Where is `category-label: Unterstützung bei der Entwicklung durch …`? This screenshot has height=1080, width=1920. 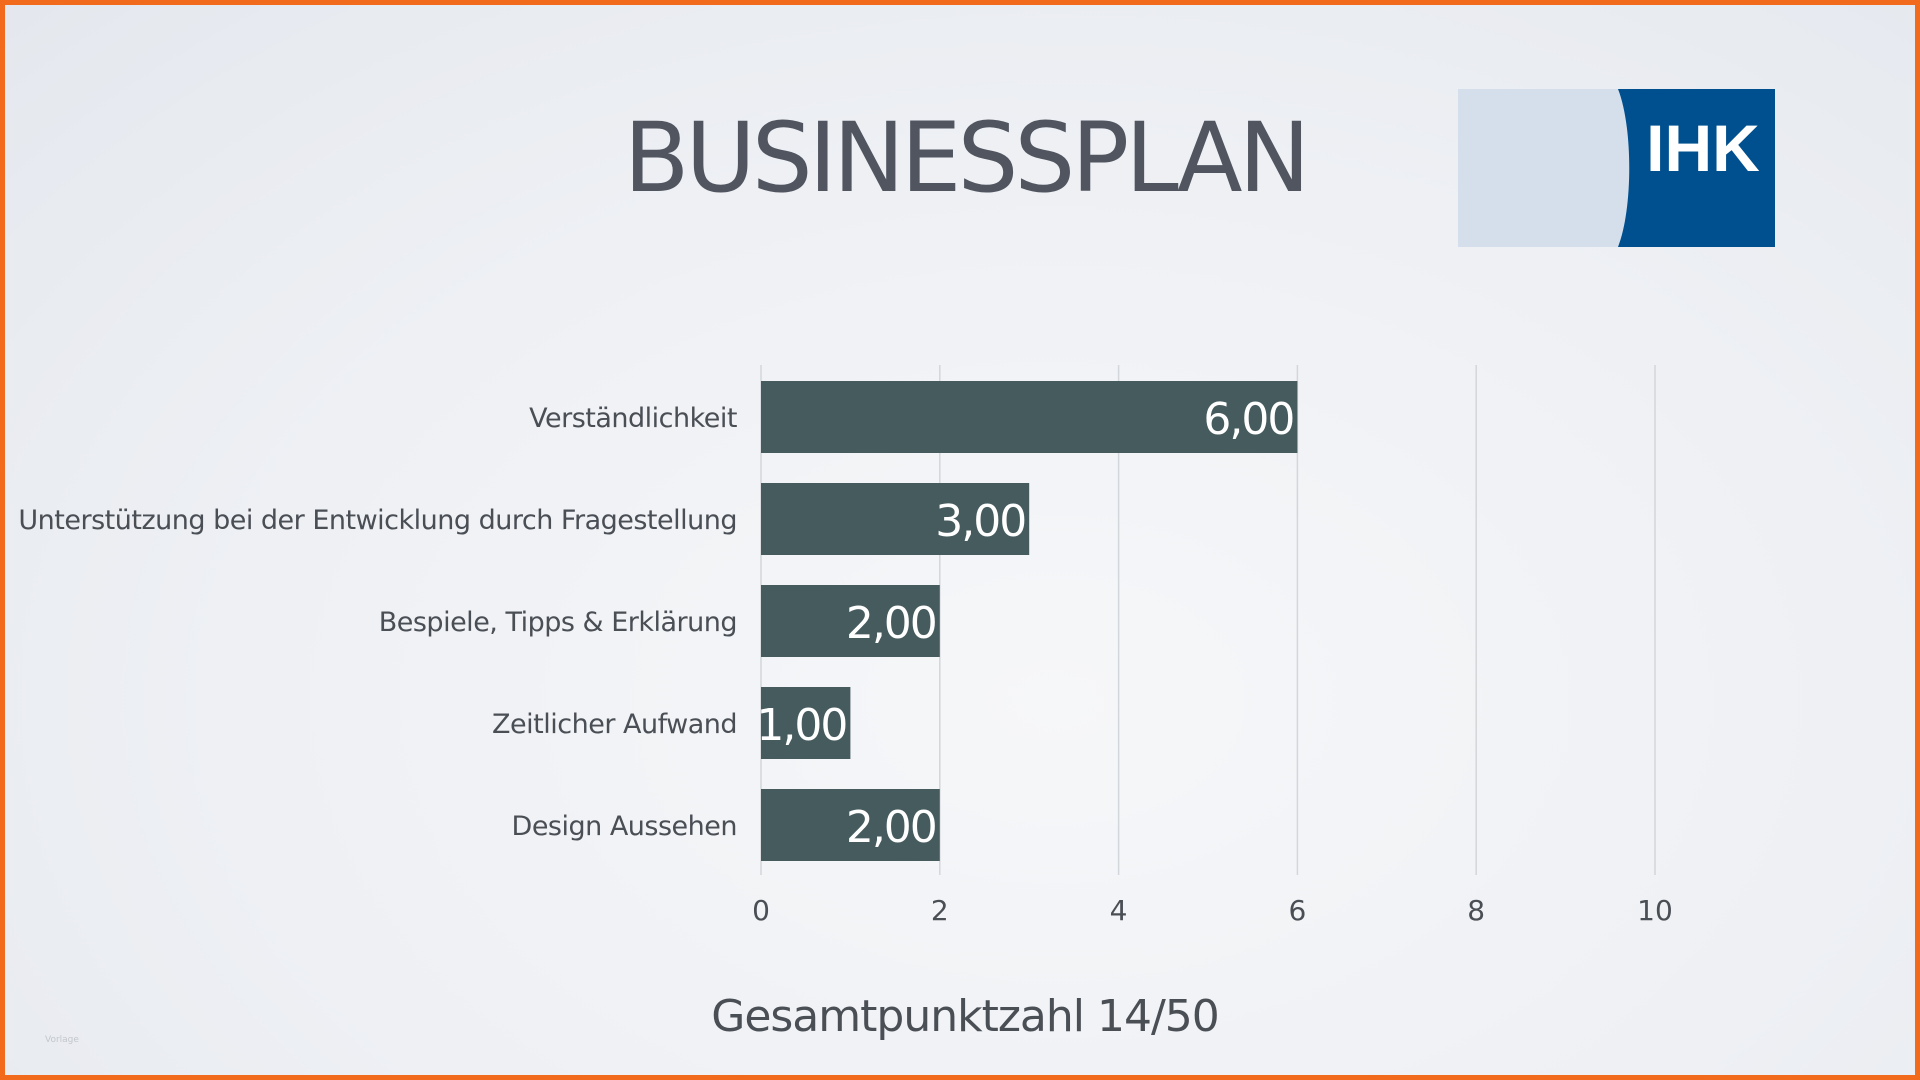
category-label: Unterstützung bei der Entwicklung durch … is located at coordinates (377, 520).